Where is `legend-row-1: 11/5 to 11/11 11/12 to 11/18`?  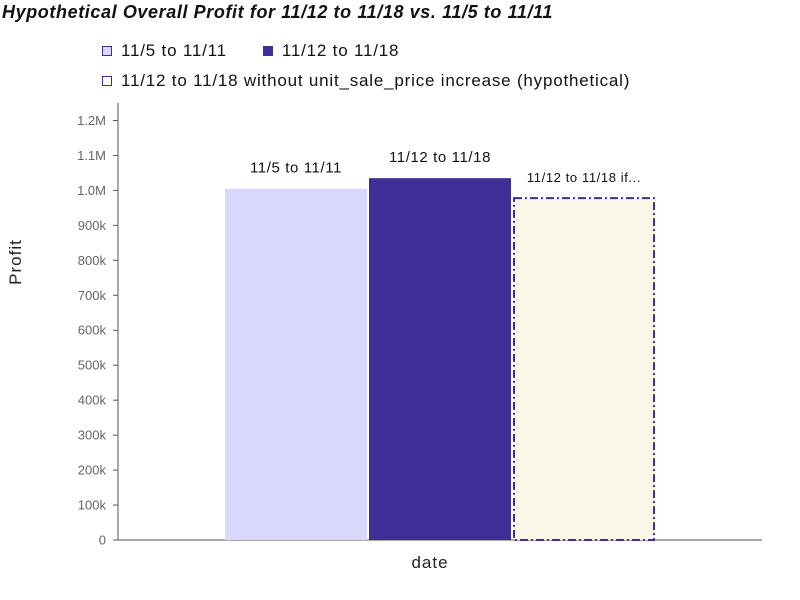 legend-row-1: 11/5 to 11/11 11/12 to 11/18 is located at coordinates (384, 51).